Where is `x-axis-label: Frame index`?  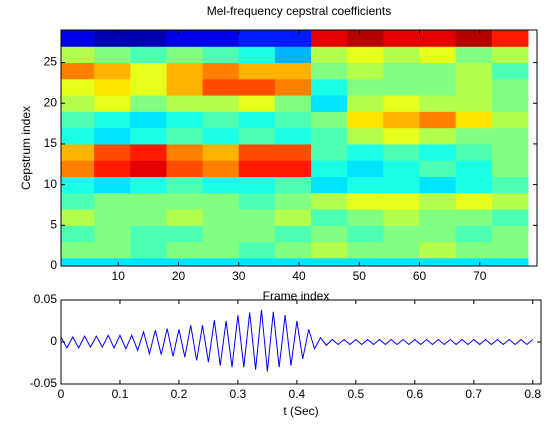
x-axis-label: Frame index is located at coordinates (296, 296).